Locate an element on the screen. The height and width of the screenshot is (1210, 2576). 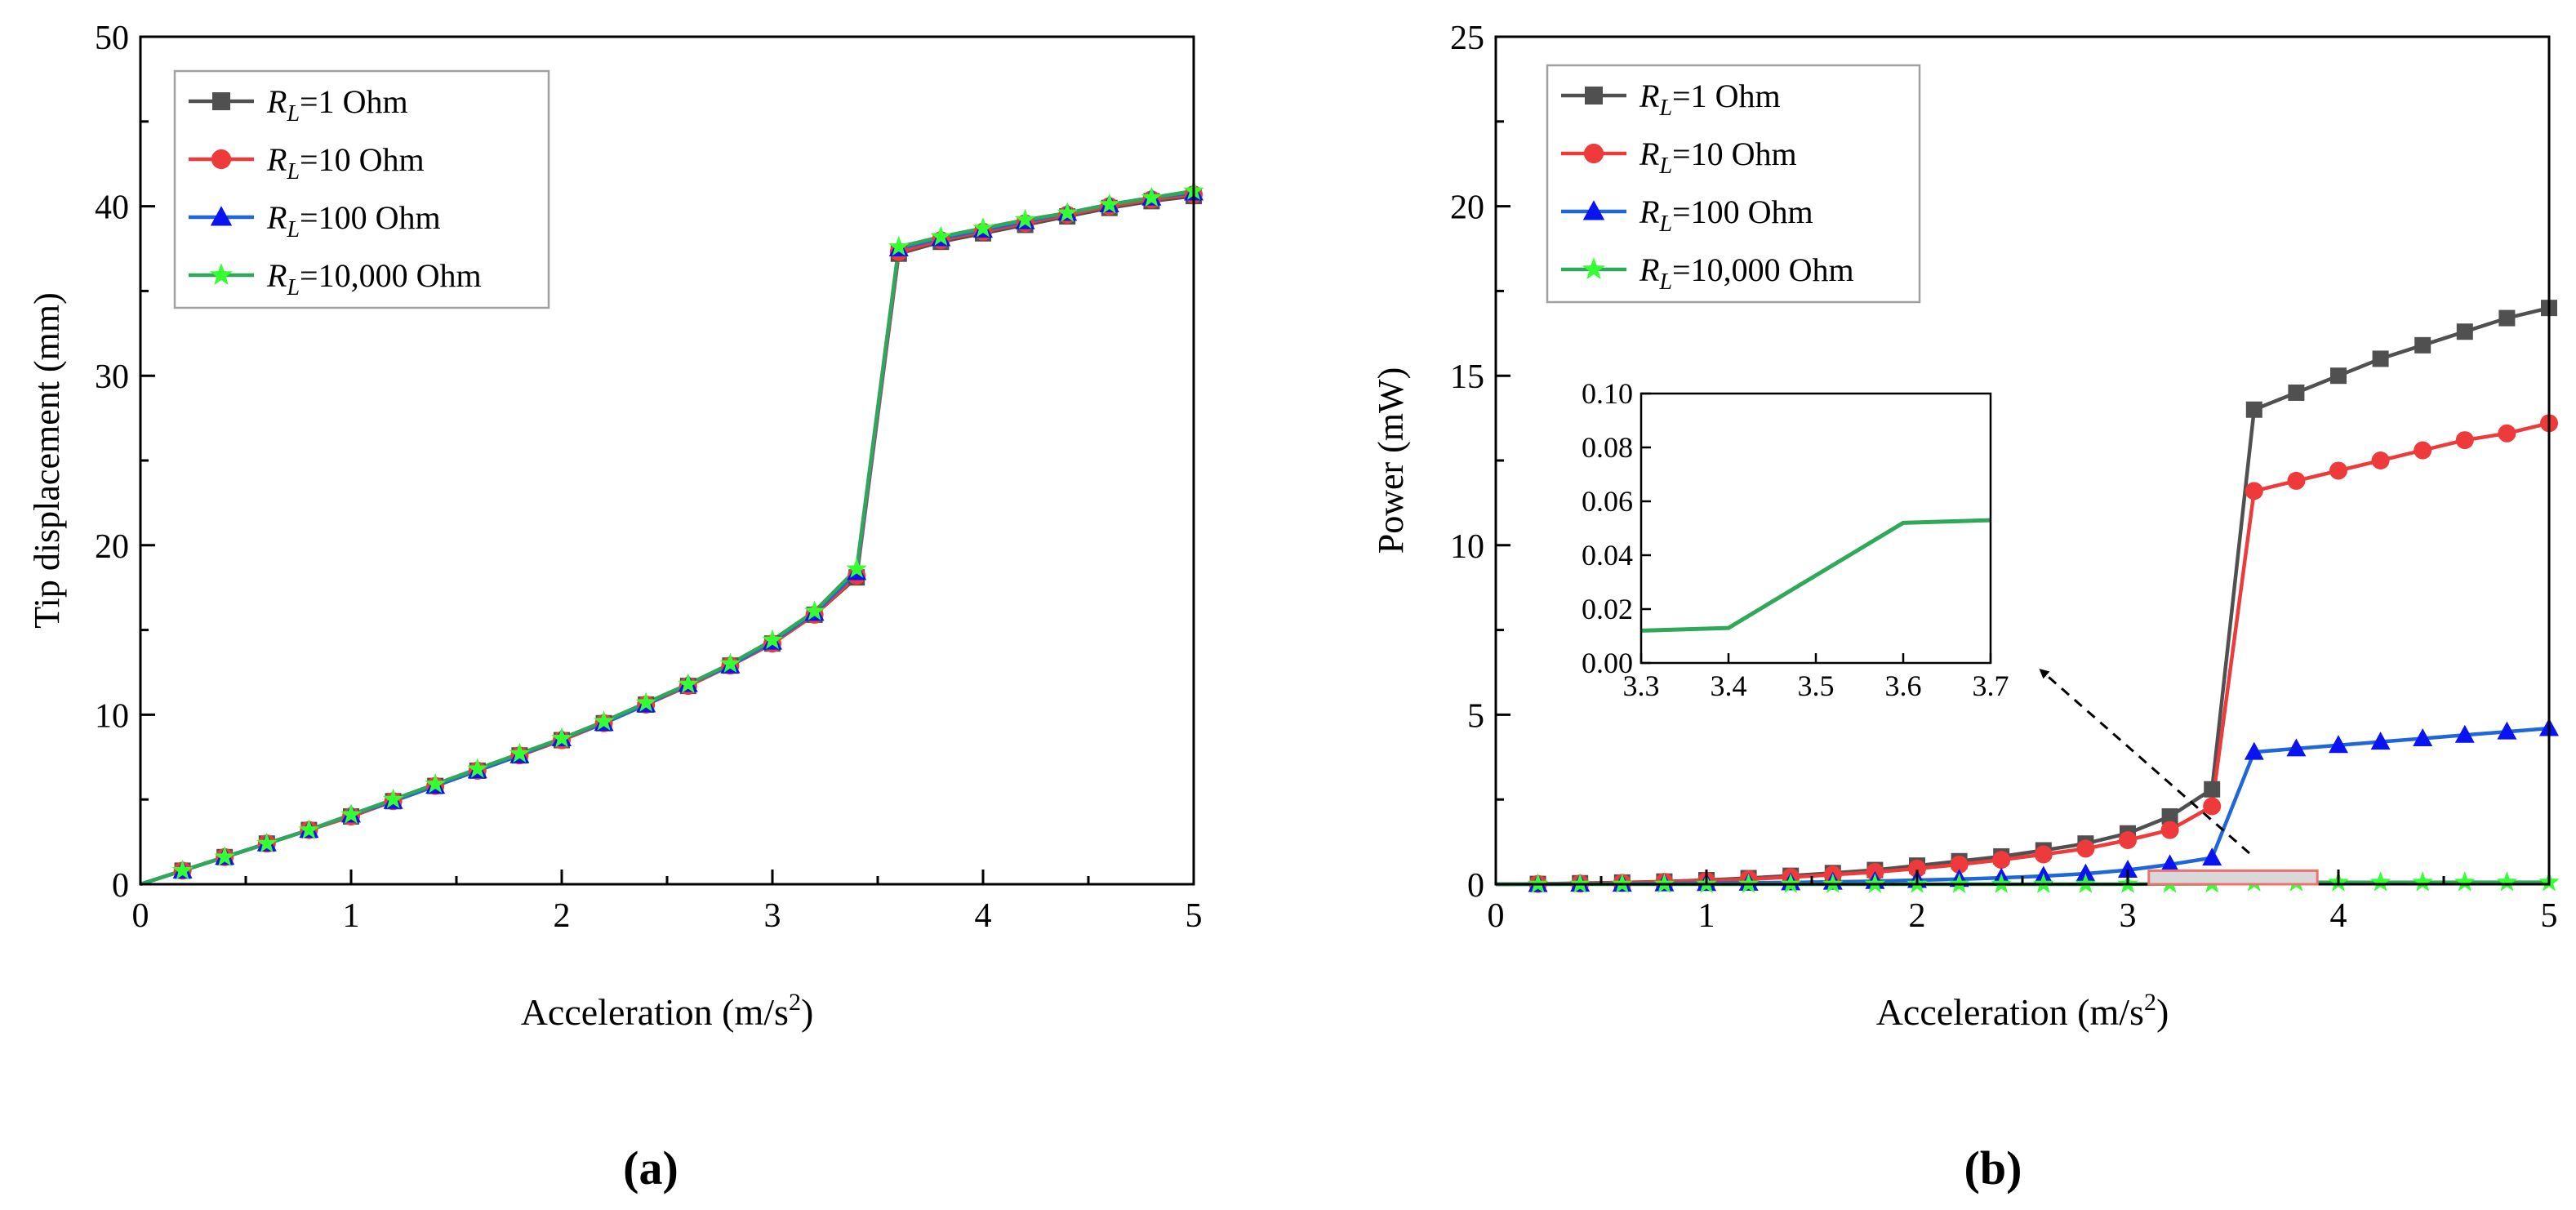
inset-series-line is located at coordinates (1816, 576).